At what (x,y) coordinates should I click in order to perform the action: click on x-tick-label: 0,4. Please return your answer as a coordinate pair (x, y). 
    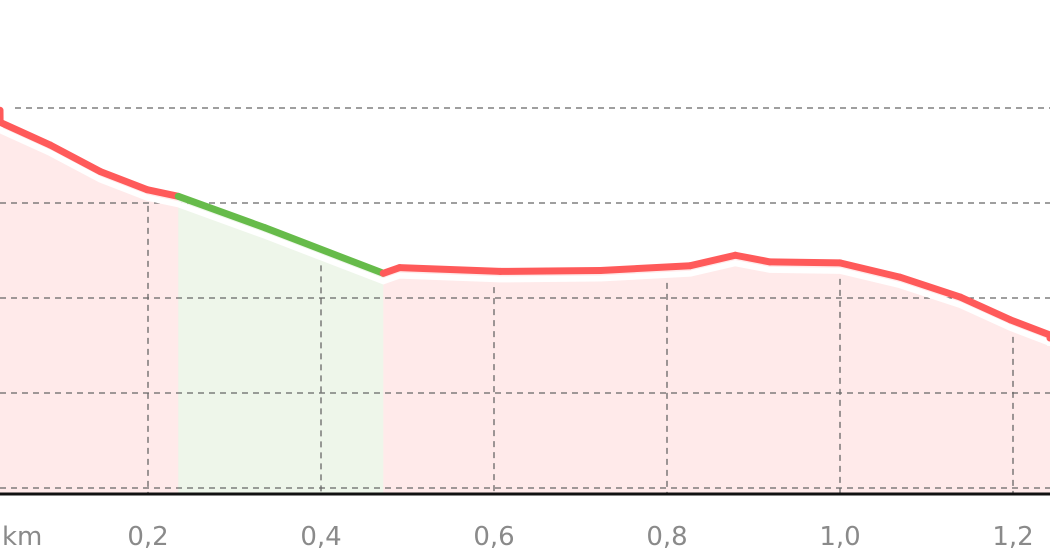
    Looking at the image, I should click on (320, 537).